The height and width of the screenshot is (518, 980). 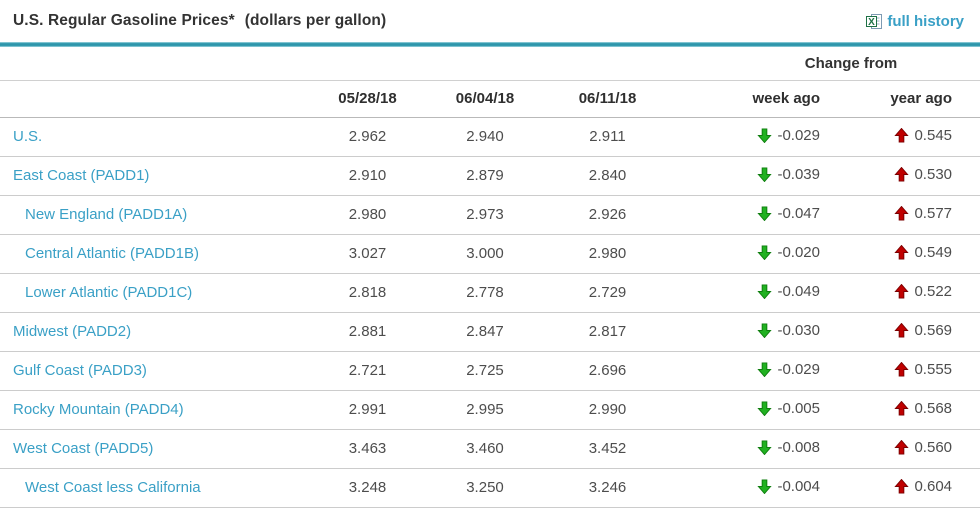 I want to click on week-change-value: -0.005, so click(x=798, y=408).